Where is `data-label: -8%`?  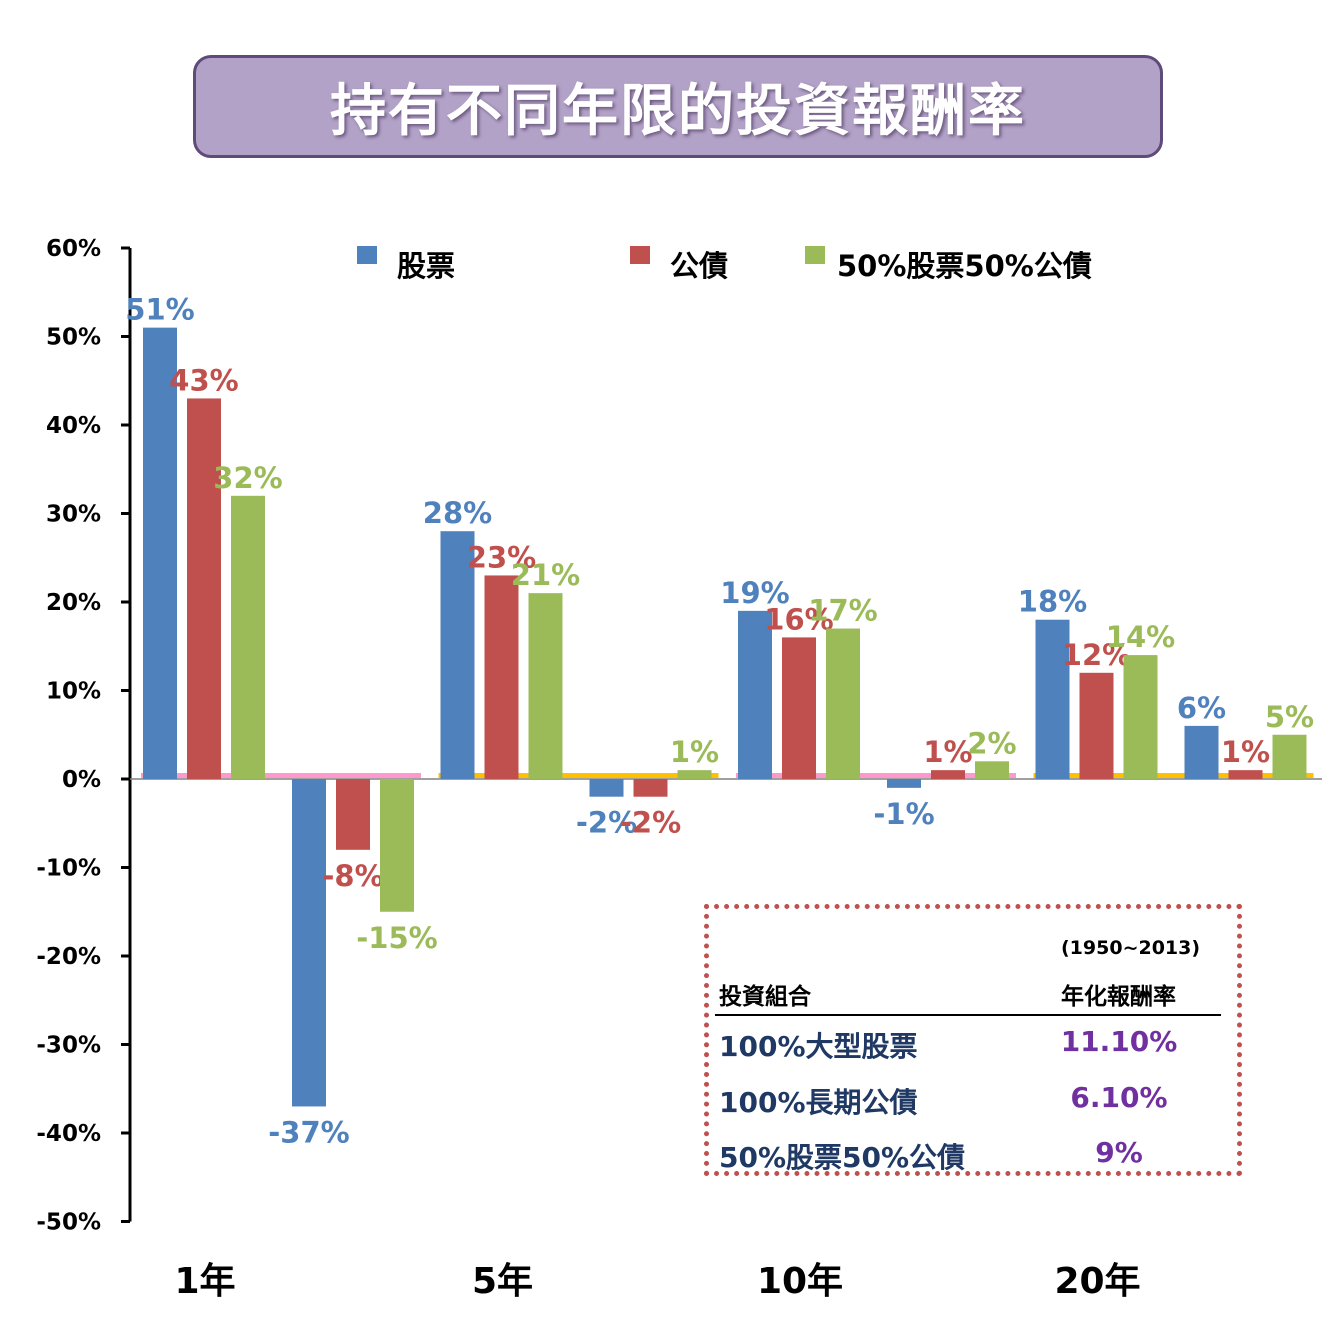 data-label: -8% is located at coordinates (352, 876).